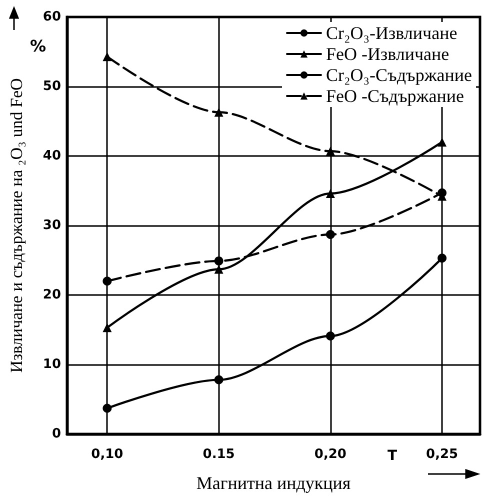  I want to click on legend-label: FeO -Извличане, so click(388, 54).